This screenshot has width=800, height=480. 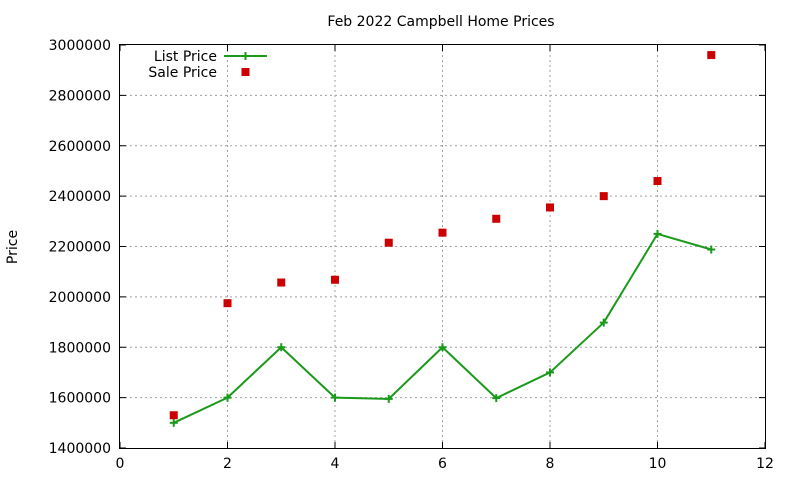 What do you see at coordinates (442, 464) in the screenshot?
I see `x-tick-label: 6` at bounding box center [442, 464].